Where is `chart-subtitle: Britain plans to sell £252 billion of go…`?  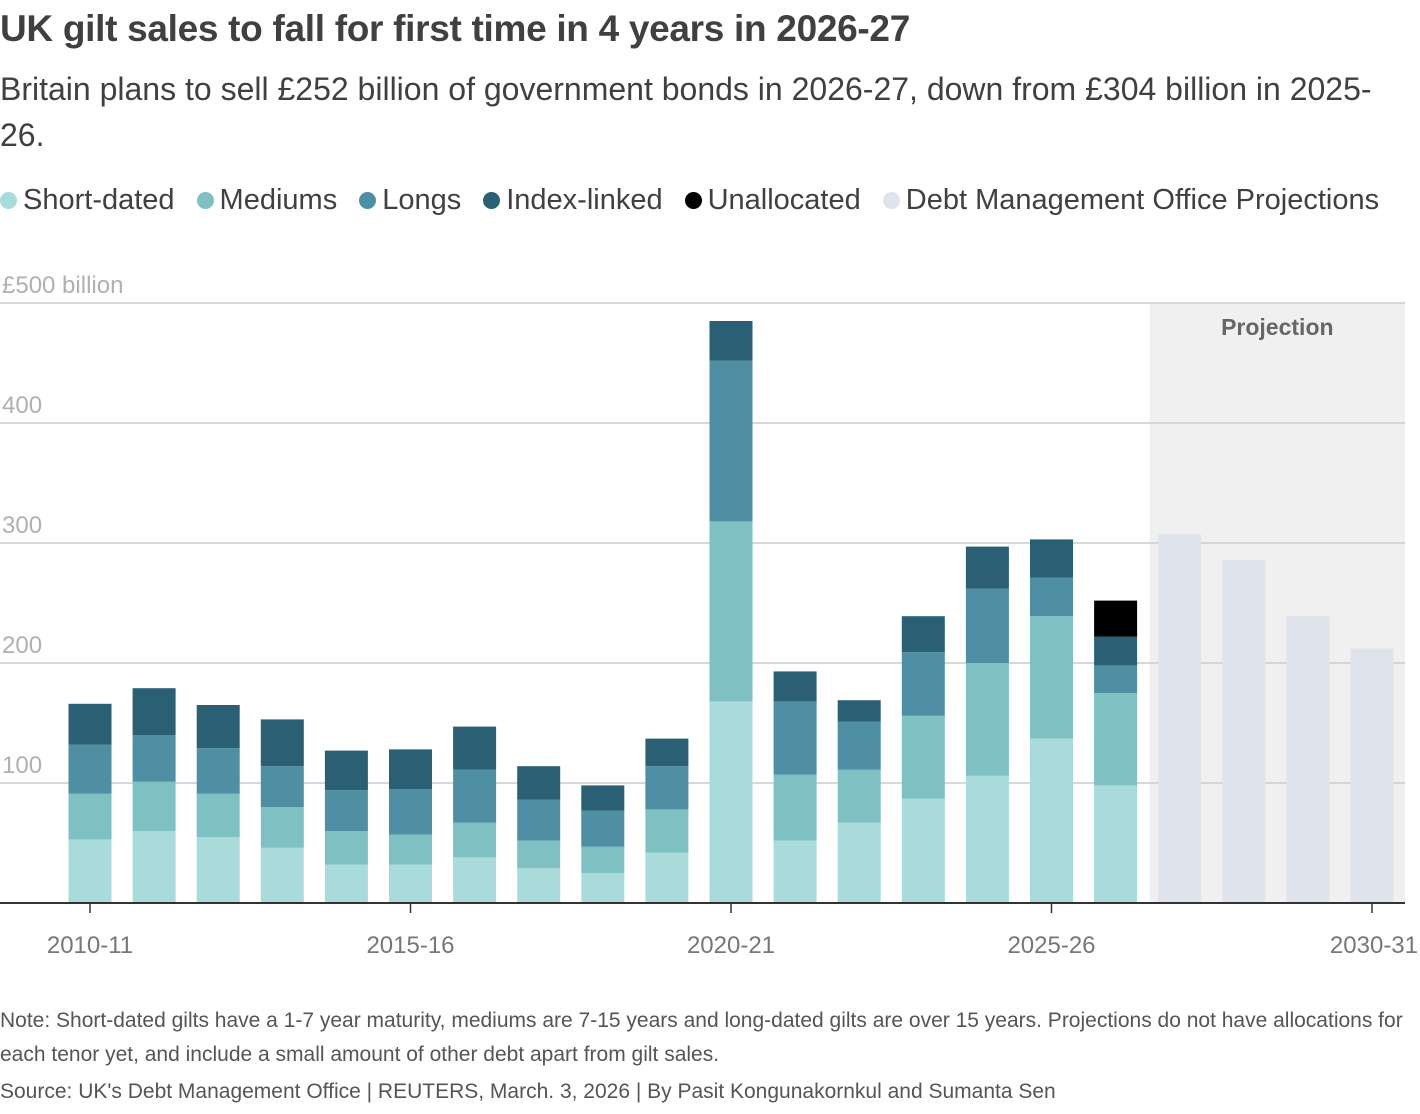
chart-subtitle: Britain plans to sell £252 billion of go… is located at coordinates (686, 112).